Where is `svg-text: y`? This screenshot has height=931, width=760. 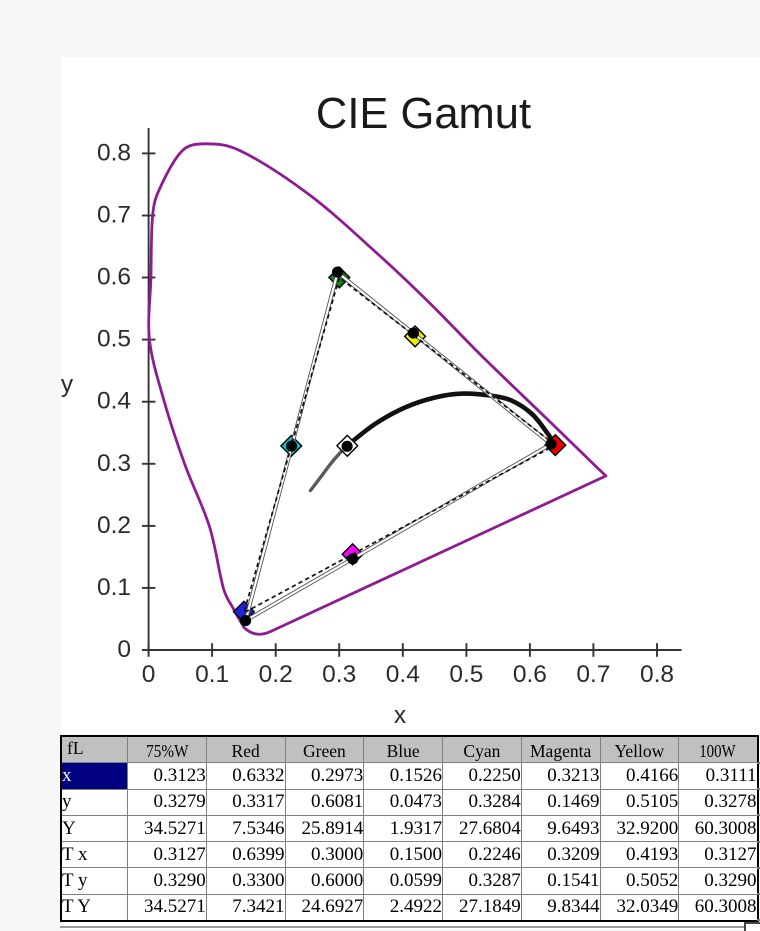 svg-text: y is located at coordinates (67, 384).